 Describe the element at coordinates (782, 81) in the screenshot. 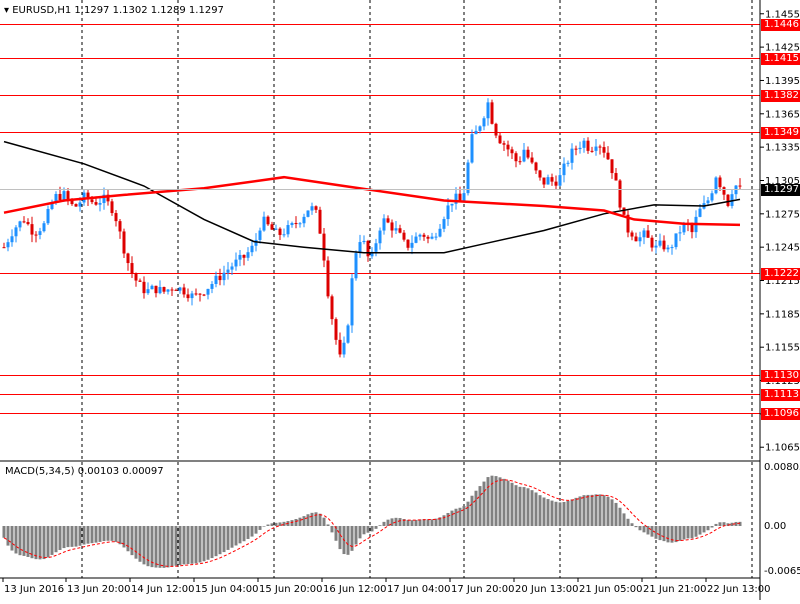

I see `price-tick-label-2: 1.1395` at that location.